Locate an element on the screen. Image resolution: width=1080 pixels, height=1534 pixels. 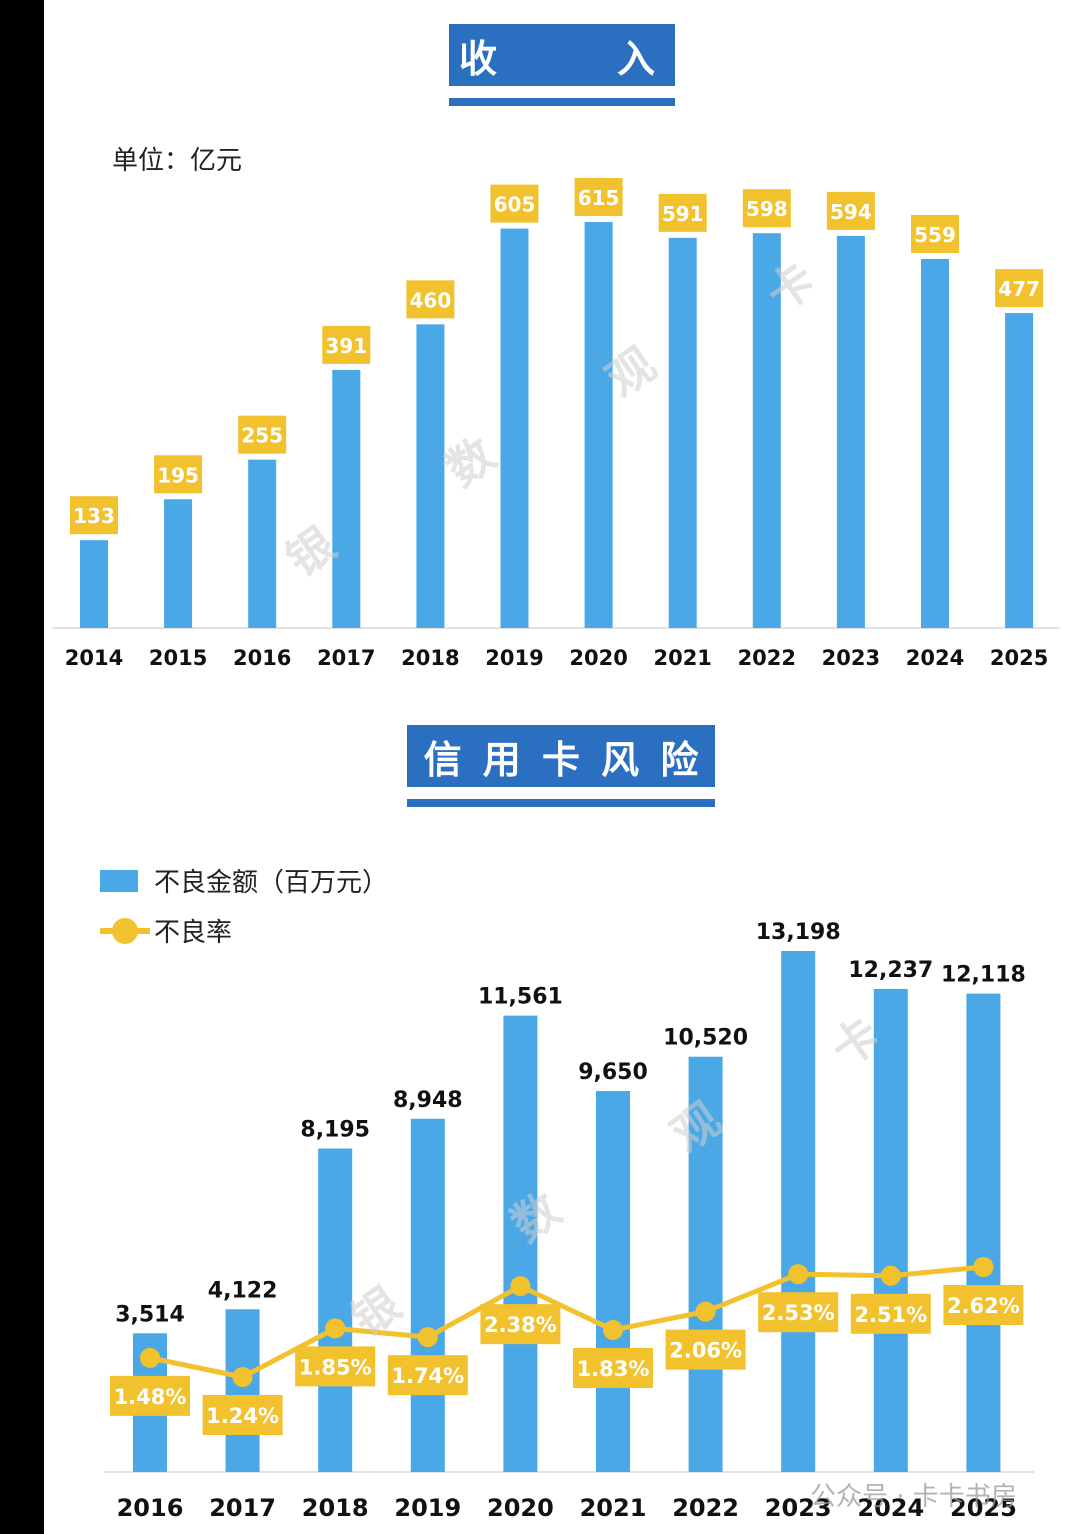
rate-data-label: 2.38% is located at coordinates (520, 1325).